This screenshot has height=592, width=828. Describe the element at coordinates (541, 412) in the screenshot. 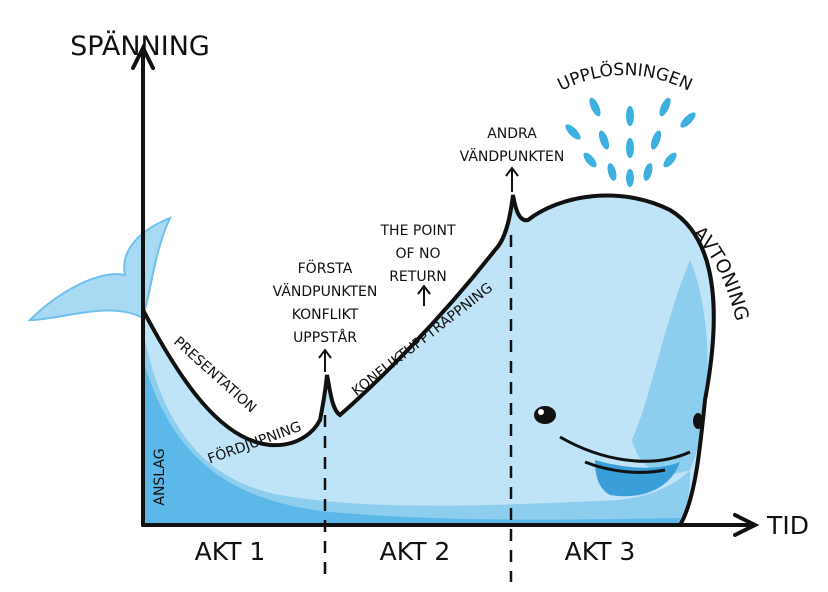

I see `eye-glint` at that location.